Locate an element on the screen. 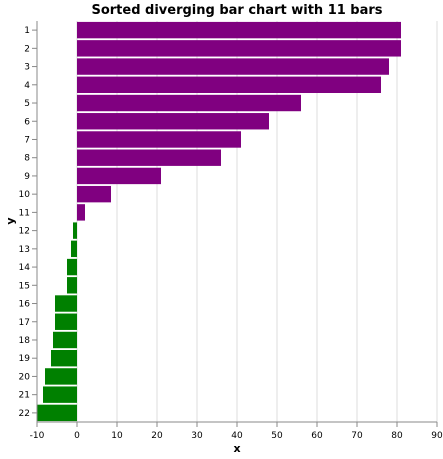 The height and width of the screenshot is (459, 443). x-tick-label: 60 is located at coordinates (317, 436).